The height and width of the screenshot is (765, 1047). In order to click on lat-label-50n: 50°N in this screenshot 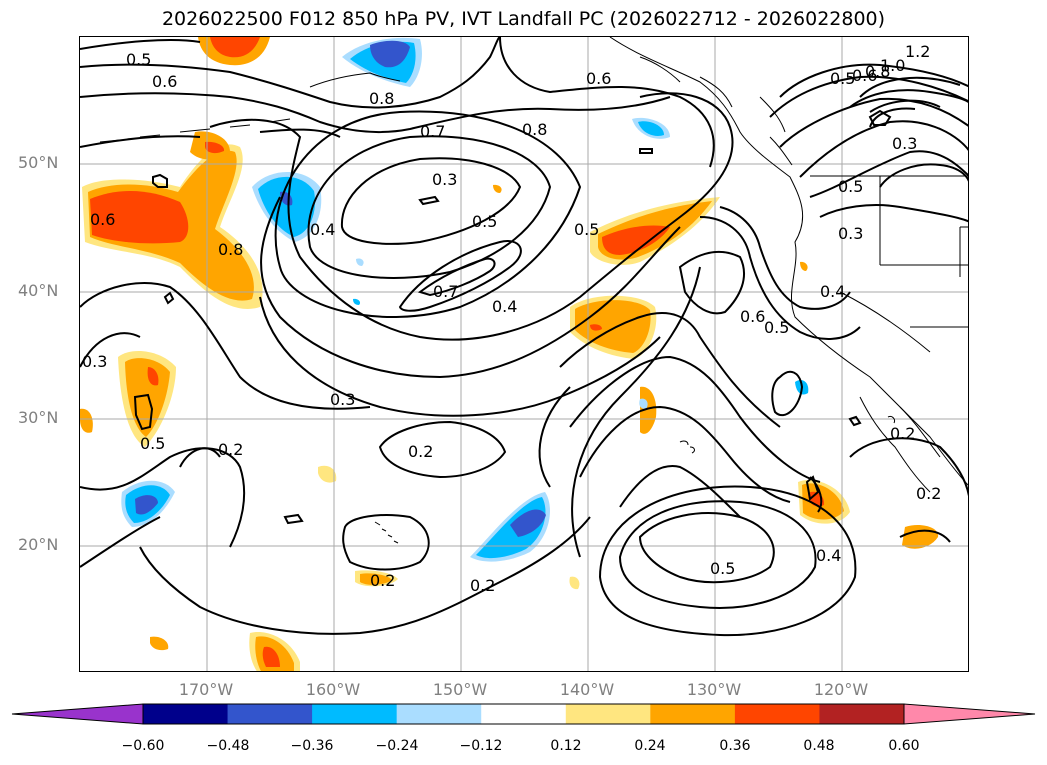, I will do `click(38, 162)`.